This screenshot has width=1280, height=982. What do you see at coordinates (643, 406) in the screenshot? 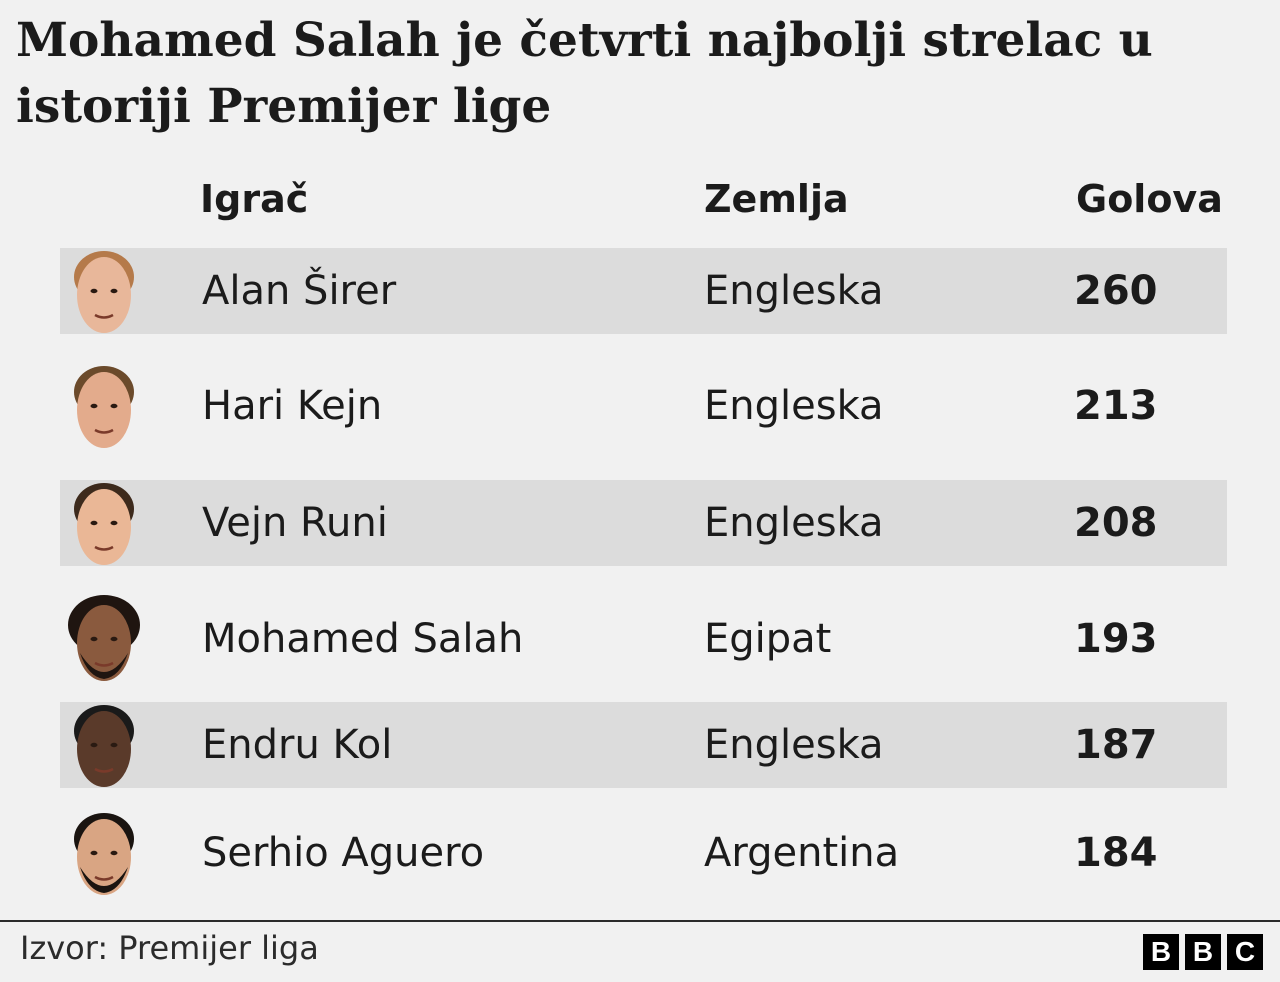
I see `table-row: Hari Kejn Engleska 213` at bounding box center [643, 406].